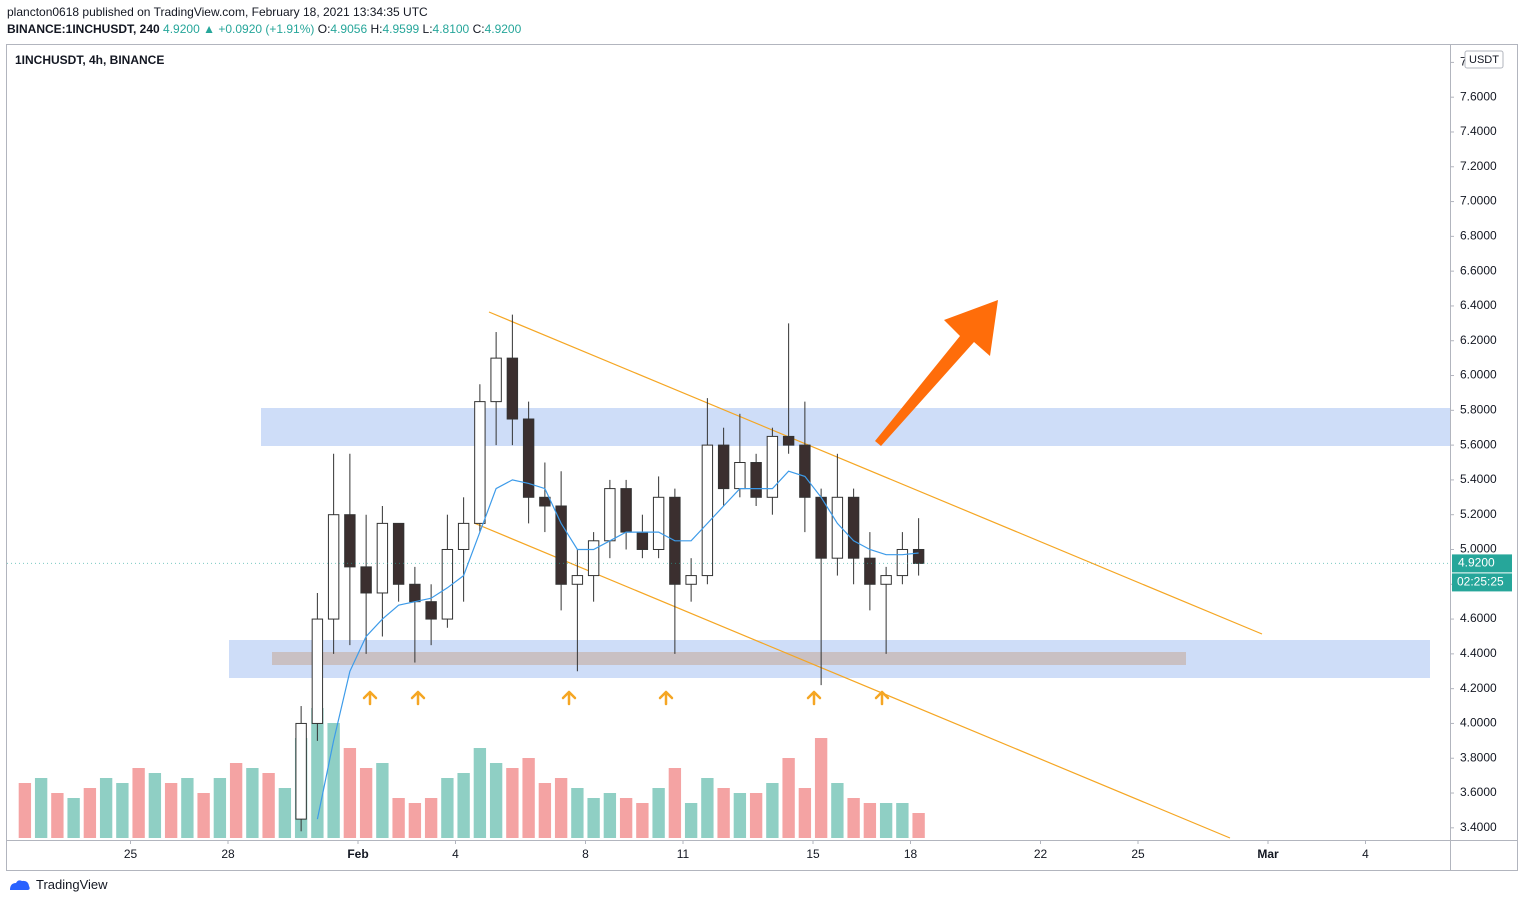  What do you see at coordinates (471, 773) in the screenshot?
I see `volume-layer` at bounding box center [471, 773].